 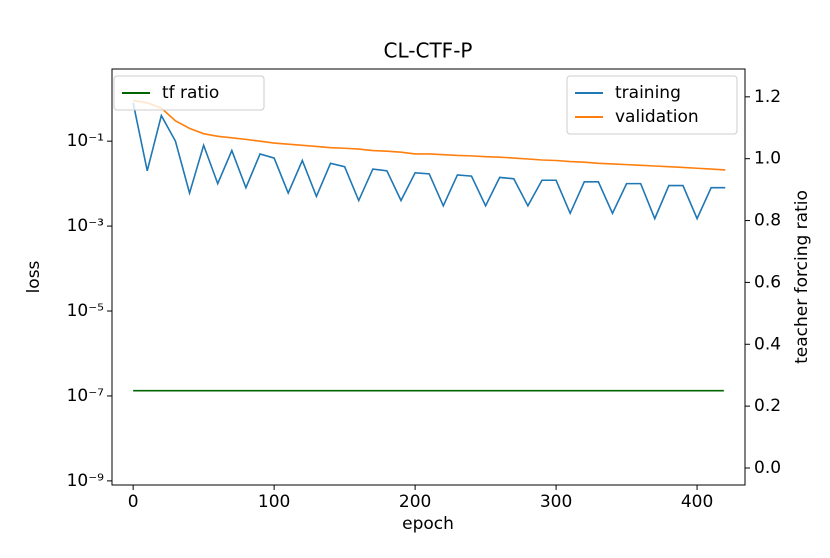 What do you see at coordinates (556, 502) in the screenshot?
I see `x-tick-label: 300` at bounding box center [556, 502].